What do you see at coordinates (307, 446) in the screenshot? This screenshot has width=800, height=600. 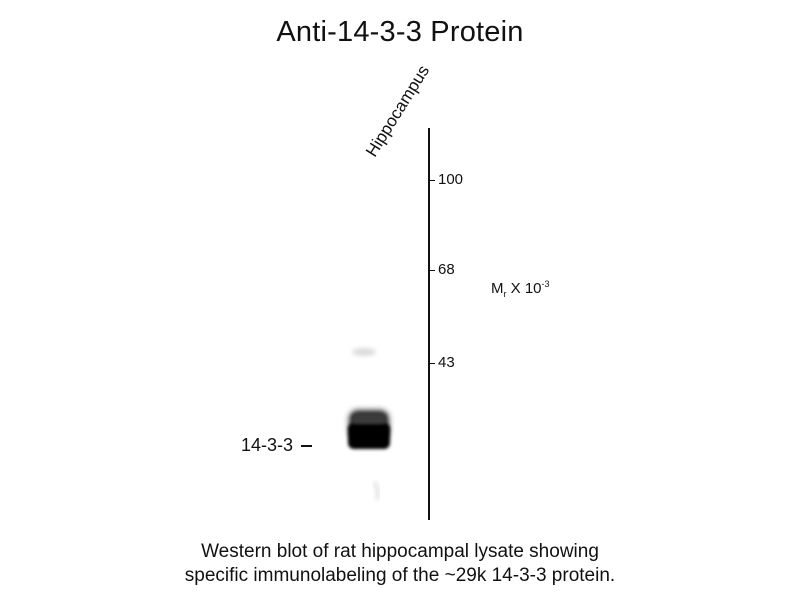 I see `band-pointer-dash` at bounding box center [307, 446].